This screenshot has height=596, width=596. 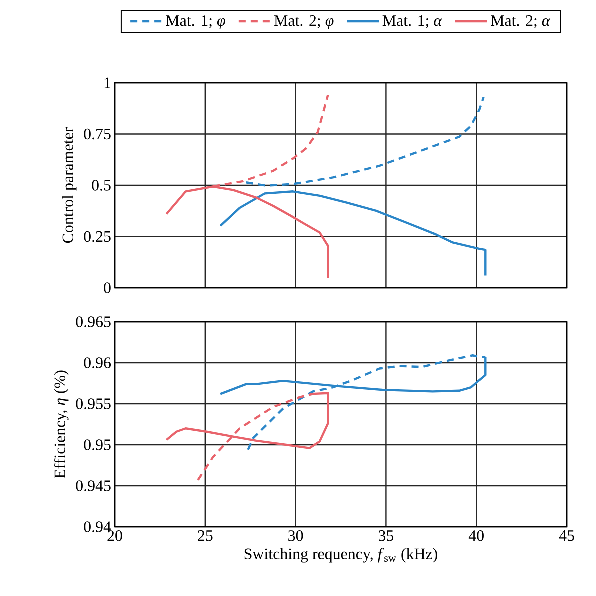 I want to click on x-tick-label: 35, so click(x=386, y=536).